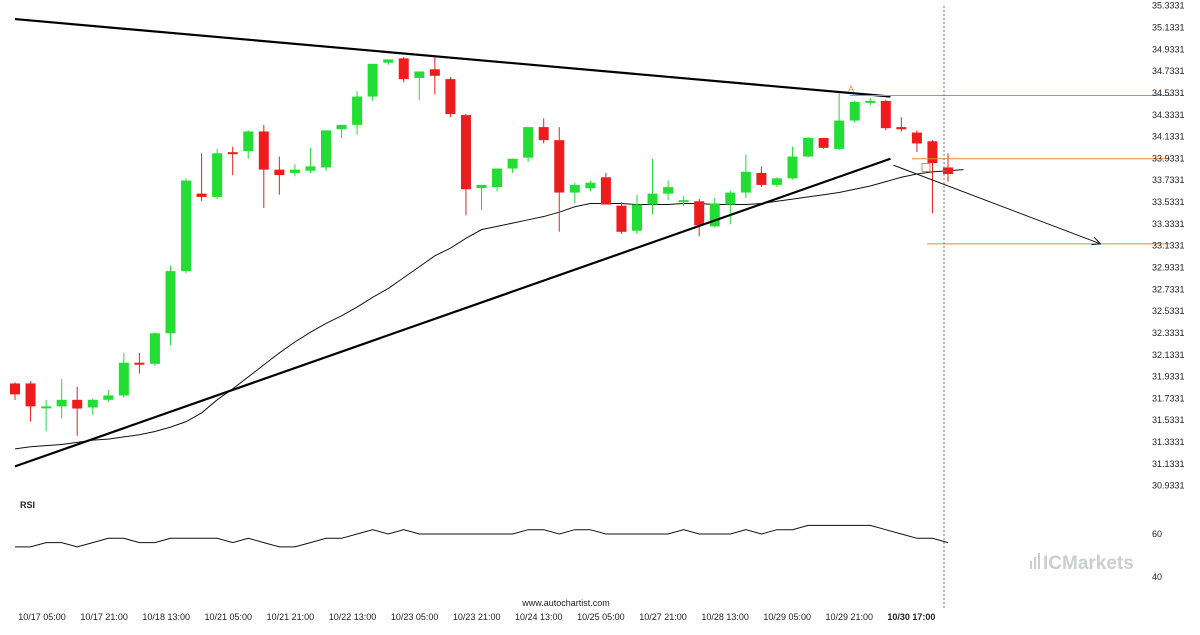 The height and width of the screenshot is (635, 1200). What do you see at coordinates (1035, 561) in the screenshot?
I see `logo-bars-icon` at bounding box center [1035, 561].